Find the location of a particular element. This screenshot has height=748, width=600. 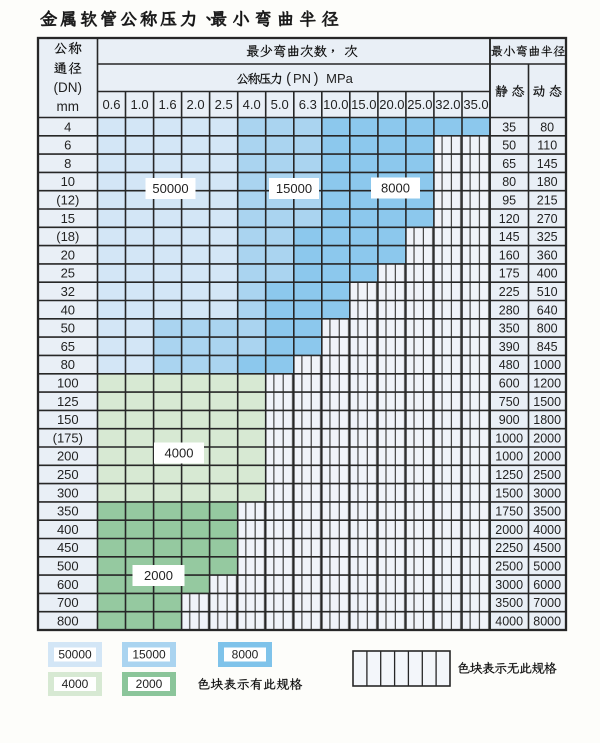

svg-text: 20.0 is located at coordinates (391, 104).